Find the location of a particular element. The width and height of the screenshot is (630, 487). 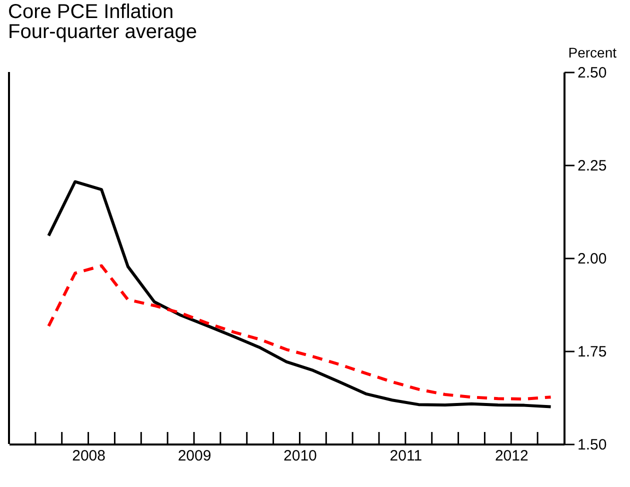

x-tick-label: 2009 is located at coordinates (195, 456).